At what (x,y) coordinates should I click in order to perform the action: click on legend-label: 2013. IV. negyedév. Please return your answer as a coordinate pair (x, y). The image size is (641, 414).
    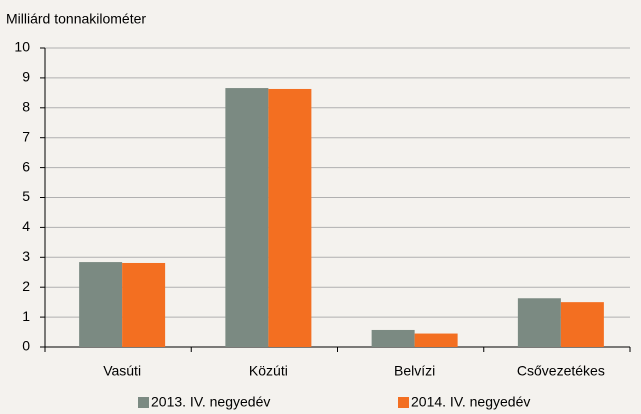
    Looking at the image, I should click on (210, 402).